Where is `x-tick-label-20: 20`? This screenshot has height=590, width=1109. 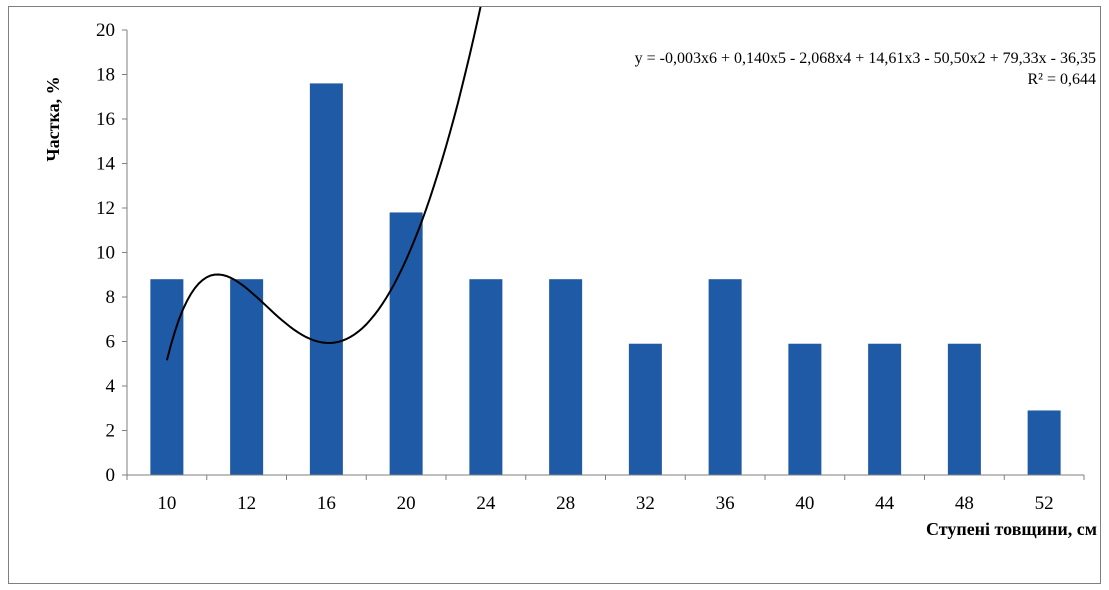 x-tick-label-20: 20 is located at coordinates (406, 503).